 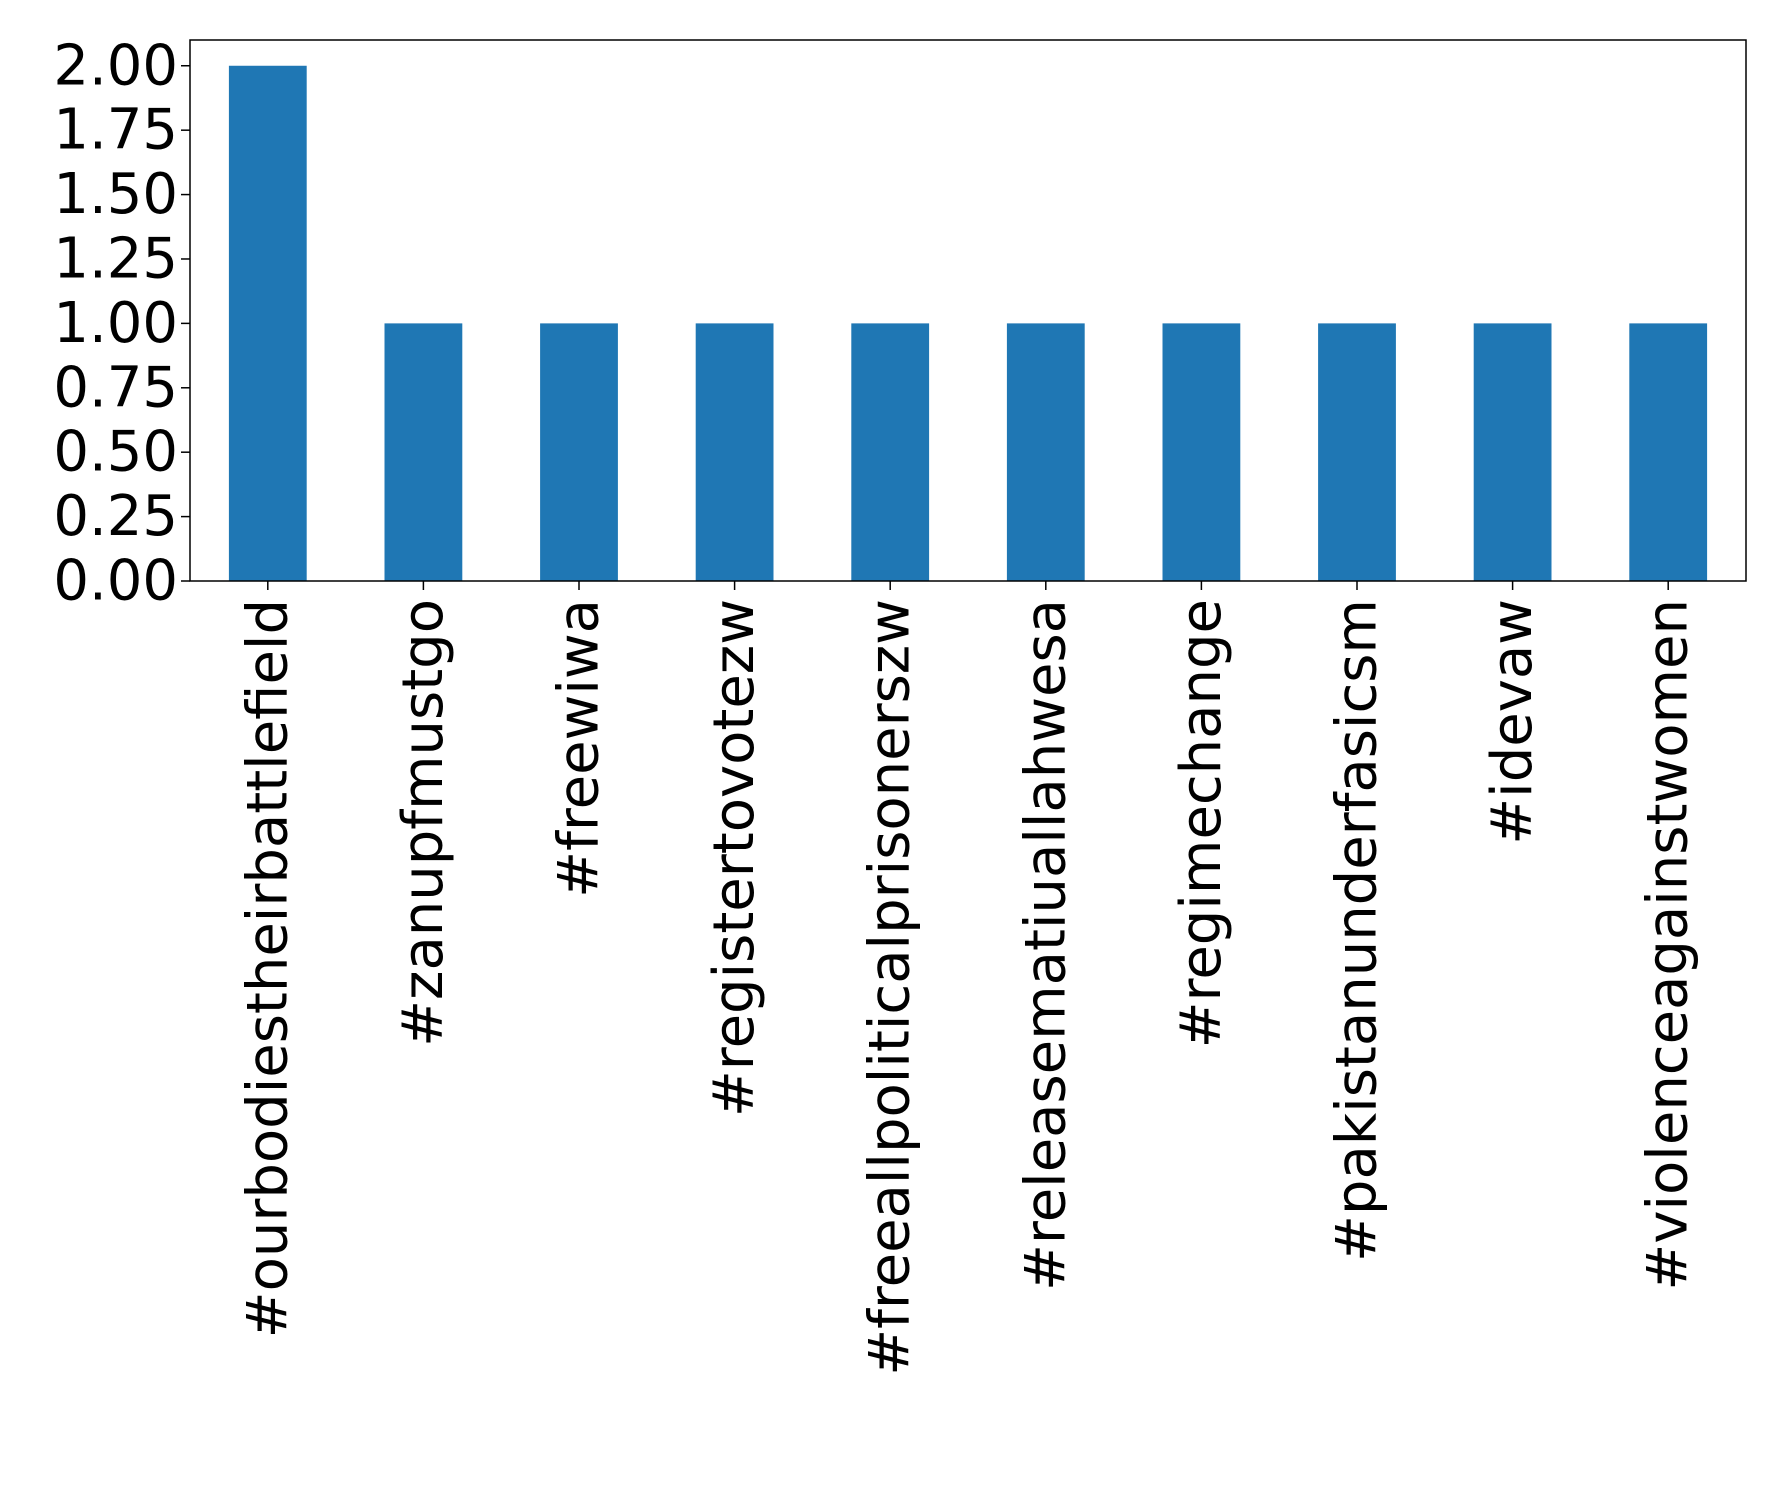 What do you see at coordinates (1668, 945) in the screenshot?
I see `x-tick-label-9: #violenceagainstwomen` at bounding box center [1668, 945].